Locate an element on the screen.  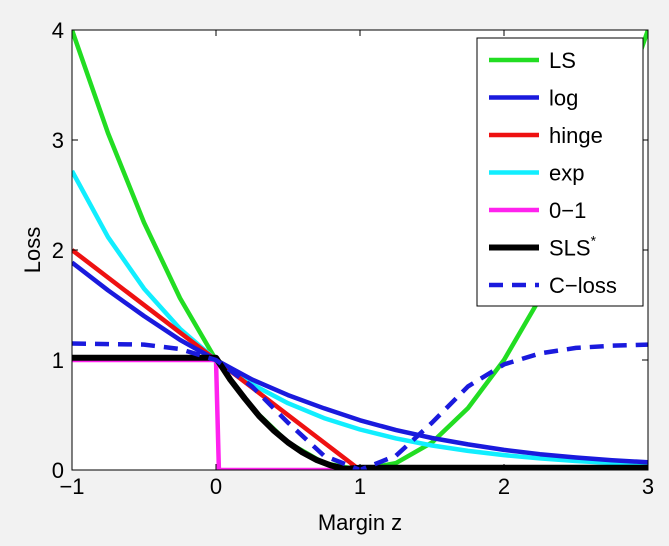
legend-label: log is located at coordinates (563, 98).